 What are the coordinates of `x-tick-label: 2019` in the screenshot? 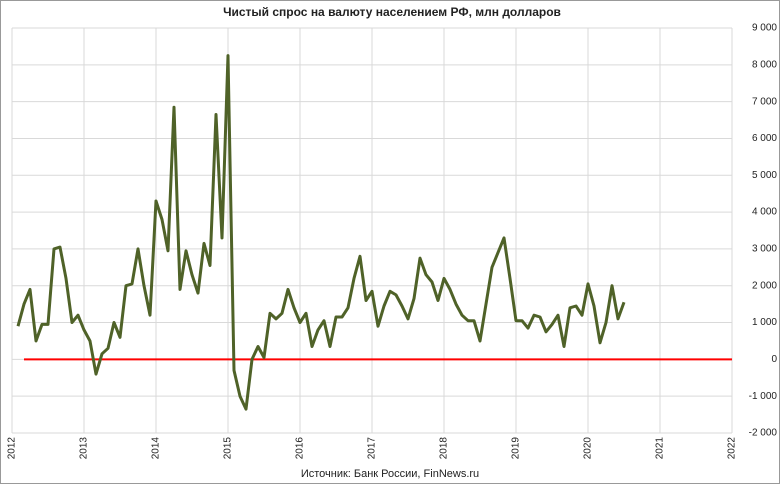 It's located at (516, 448).